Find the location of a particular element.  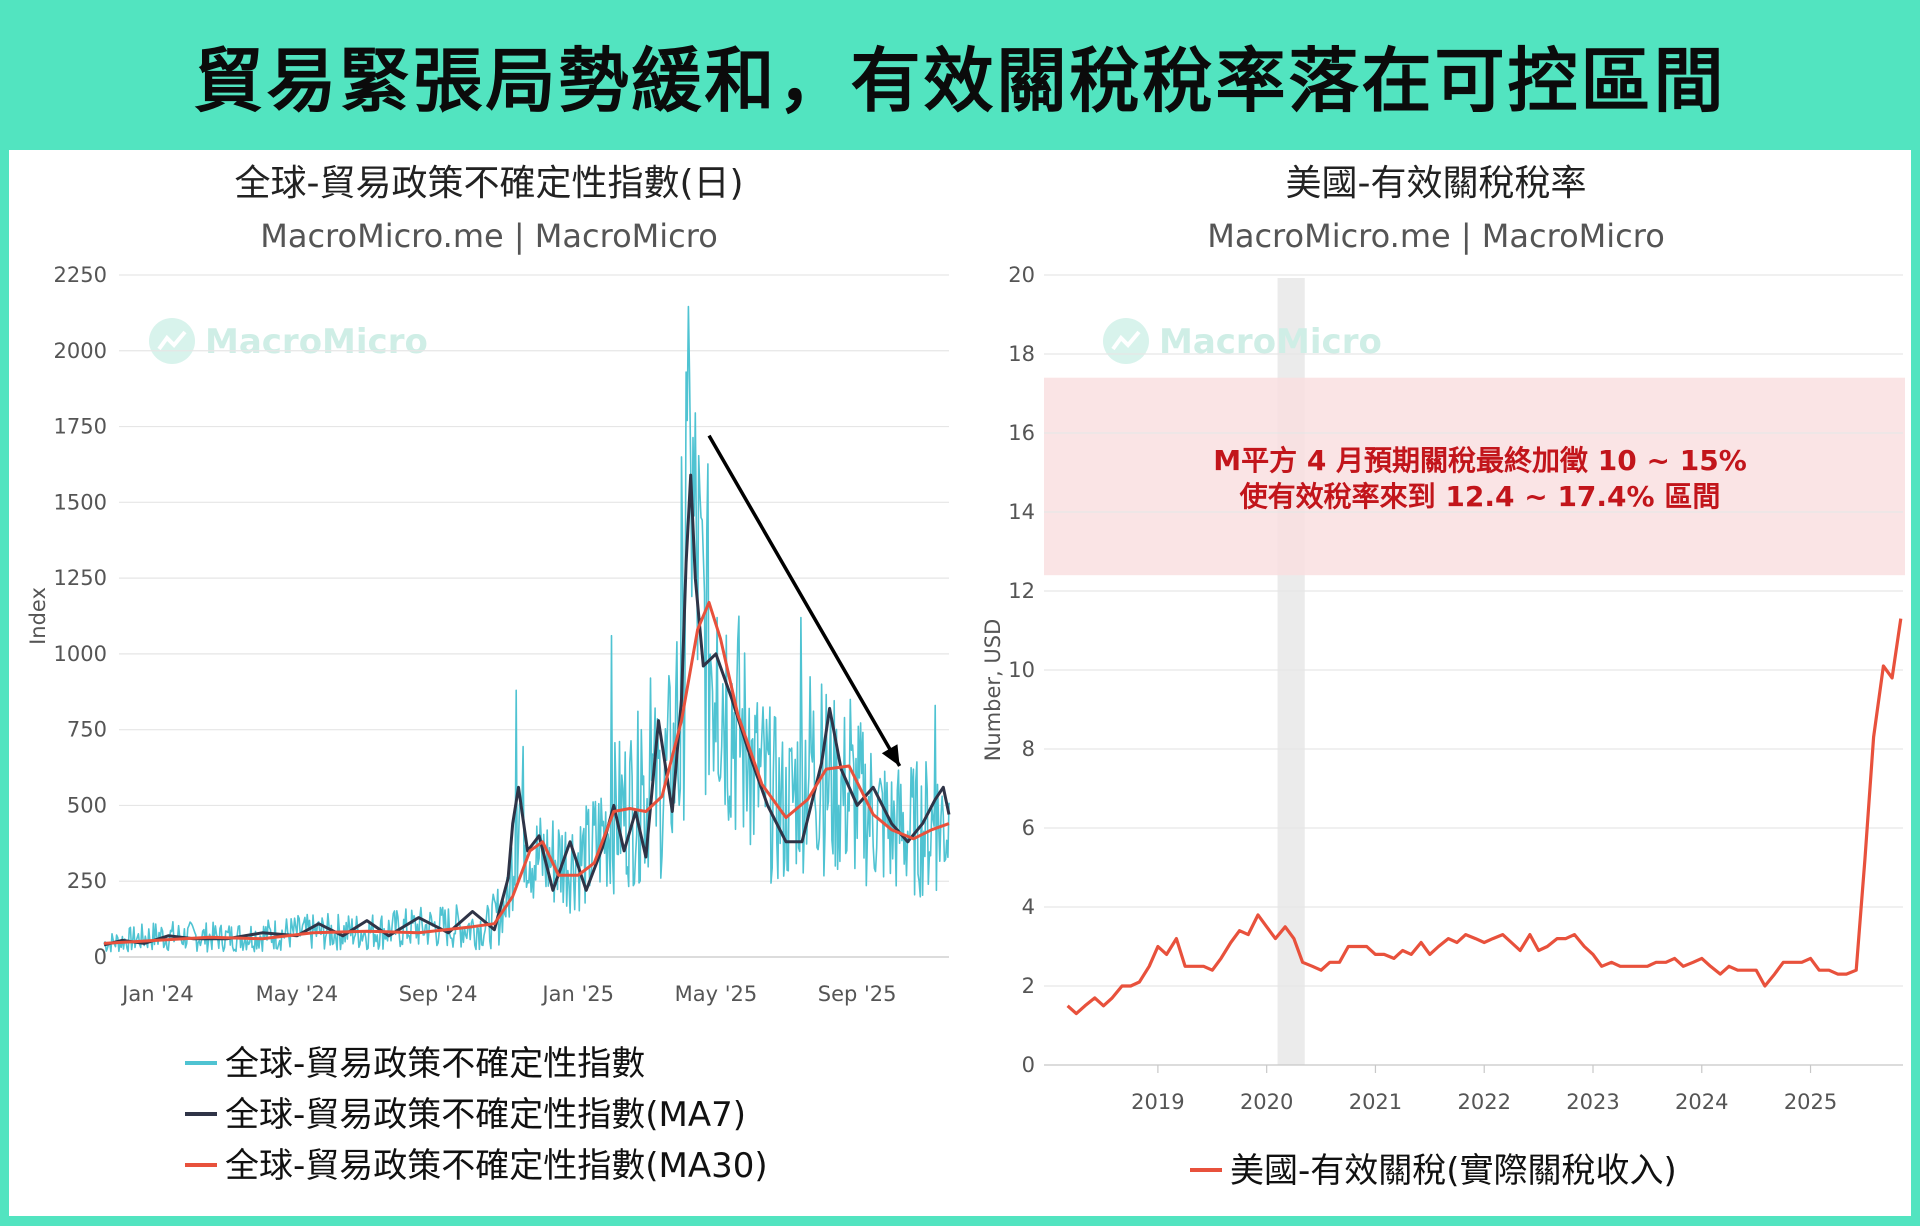

left-watermark: MacroMicro is located at coordinates (288, 341).